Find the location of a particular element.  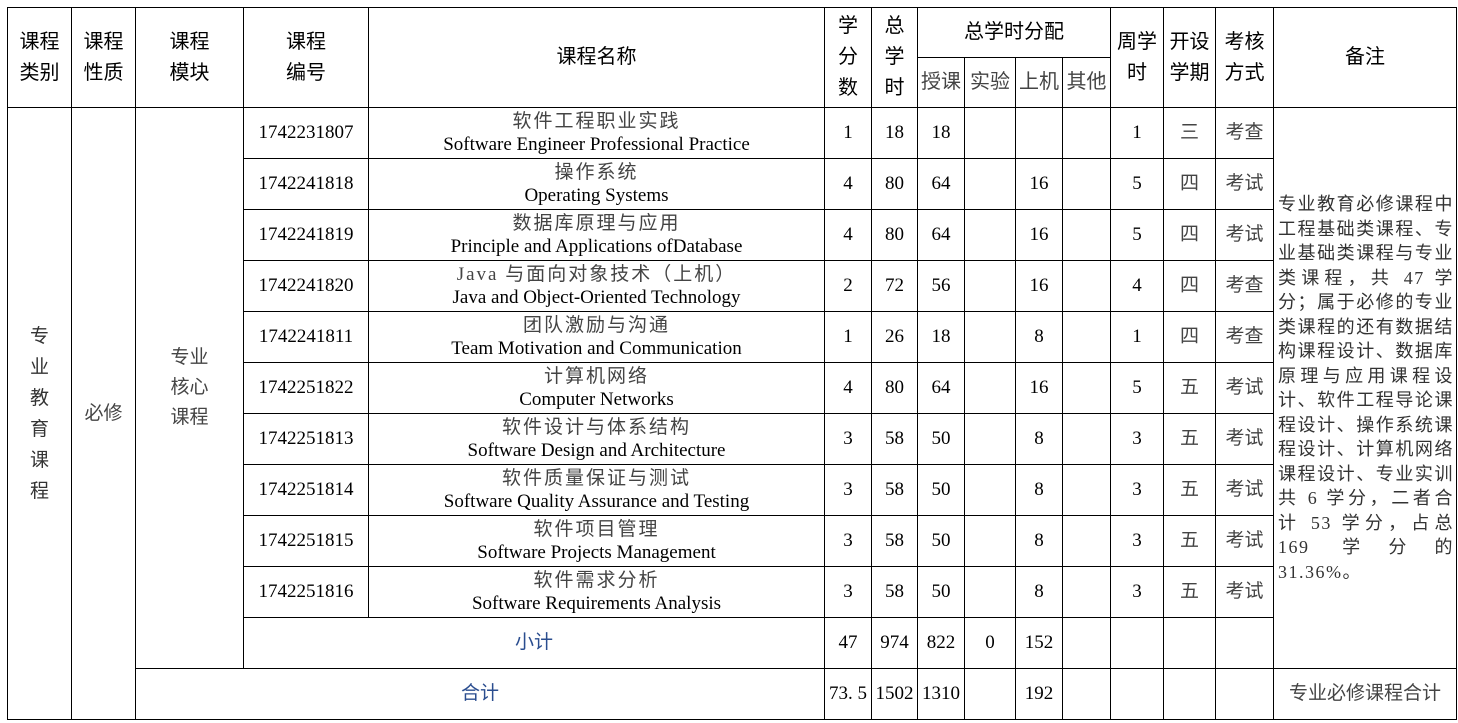

header-other: 其他 is located at coordinates (1086, 82).